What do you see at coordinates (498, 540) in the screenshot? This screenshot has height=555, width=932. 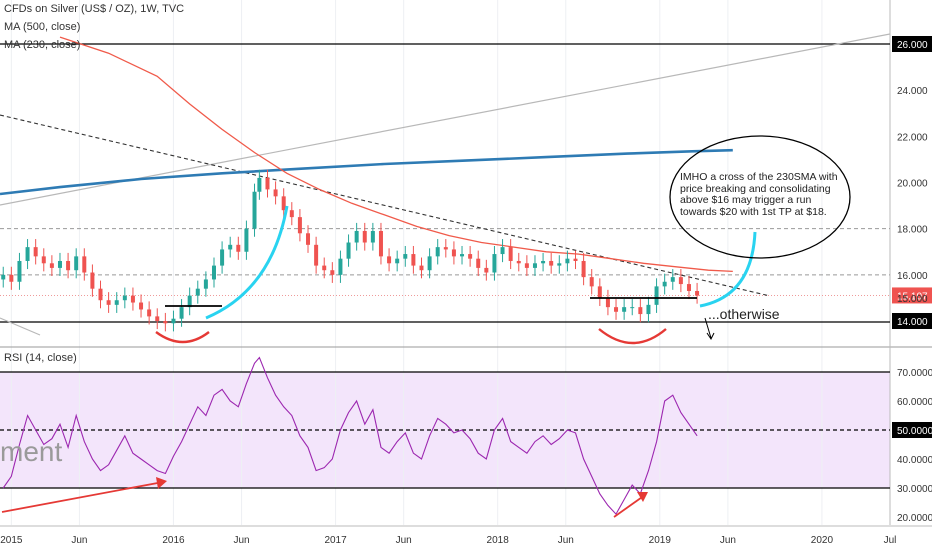 I see `x-tick-label: 2018` at bounding box center [498, 540].